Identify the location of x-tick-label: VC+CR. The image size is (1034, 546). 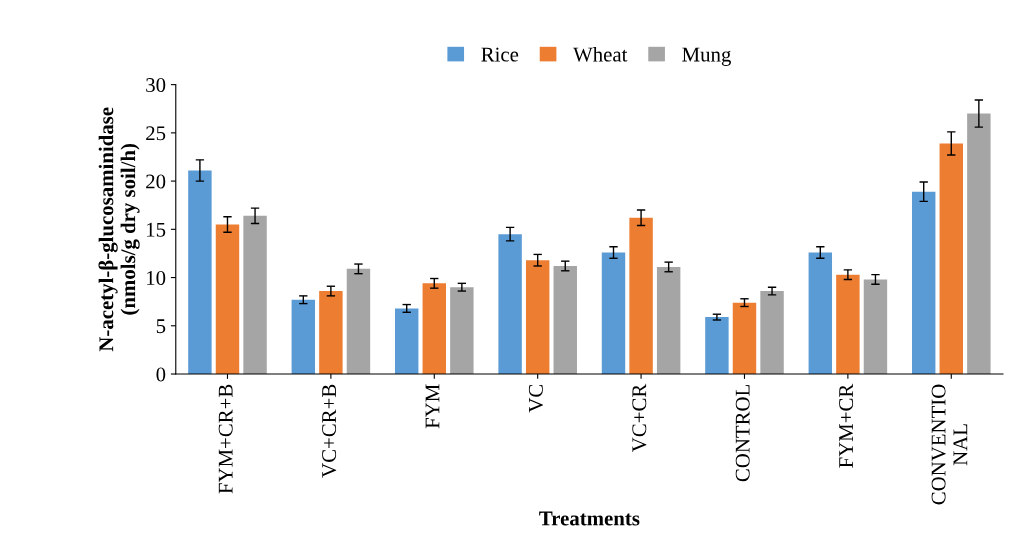
(639, 417).